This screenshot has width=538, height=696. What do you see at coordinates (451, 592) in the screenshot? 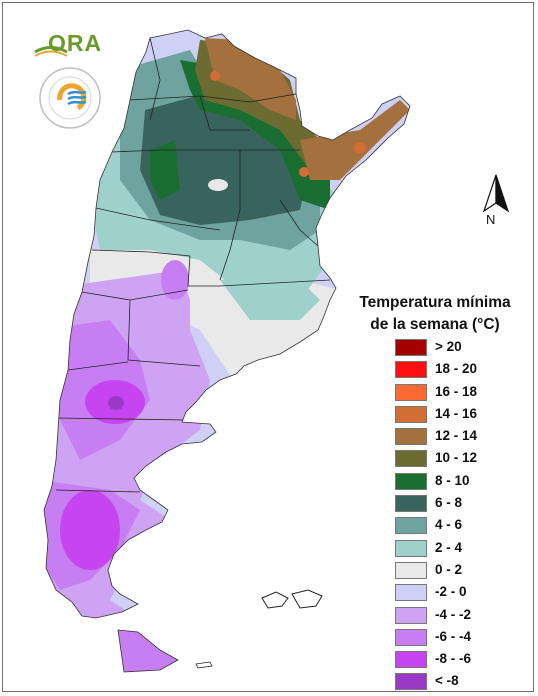
I see `legend-label: -2 - 0` at bounding box center [451, 592].